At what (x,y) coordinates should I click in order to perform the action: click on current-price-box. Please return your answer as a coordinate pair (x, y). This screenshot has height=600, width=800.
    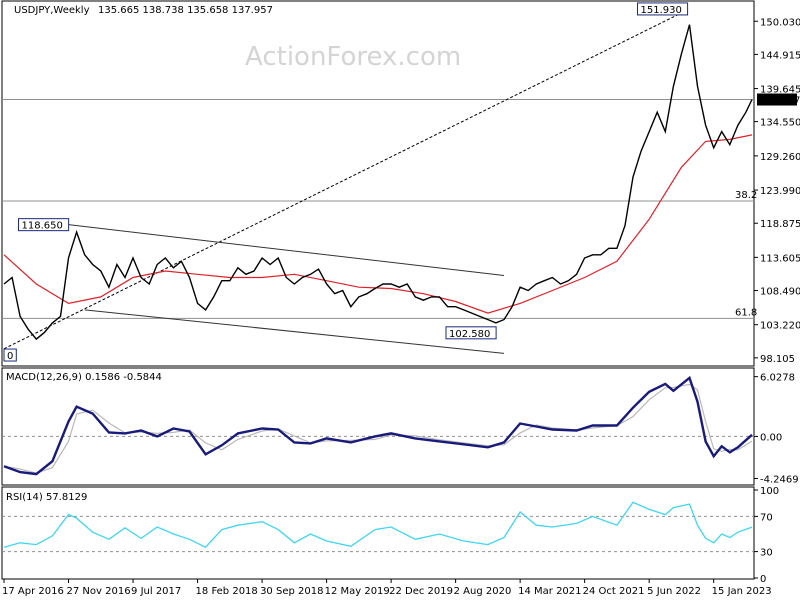
    Looking at the image, I should click on (777, 99).